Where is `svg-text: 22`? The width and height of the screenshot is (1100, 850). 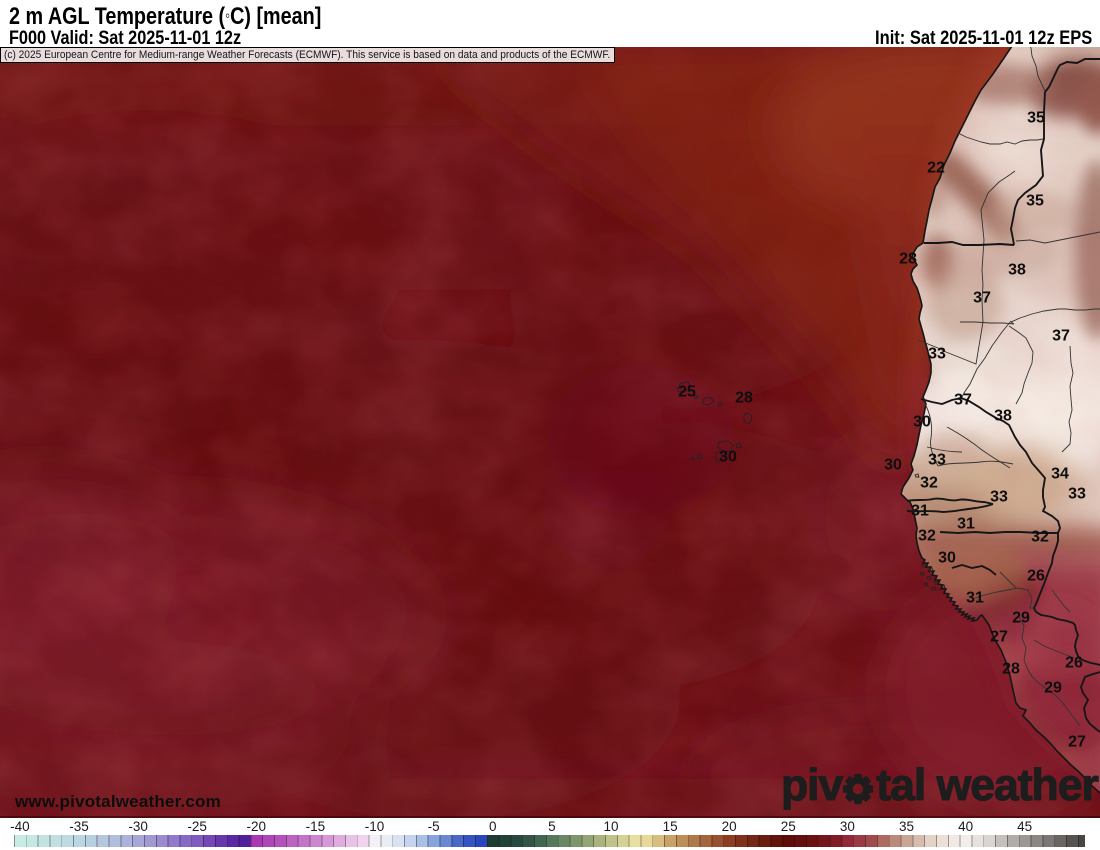
svg-text: 22 is located at coordinates (936, 168).